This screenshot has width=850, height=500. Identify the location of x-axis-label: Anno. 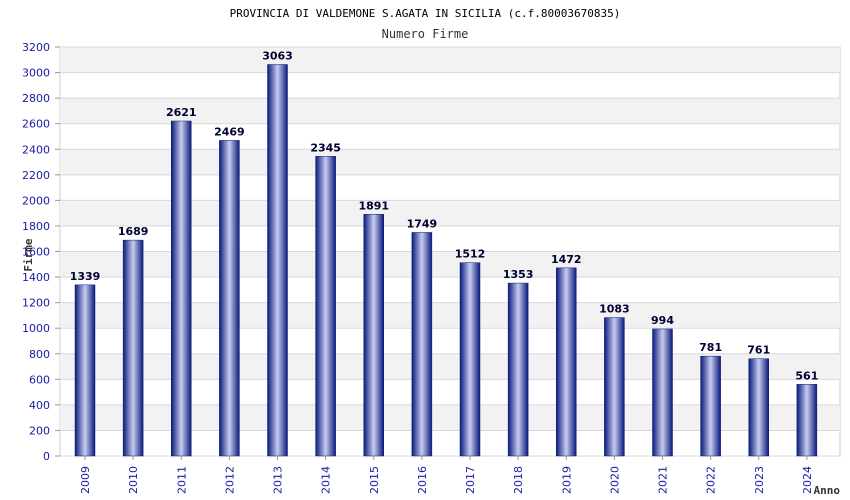
(827, 490).